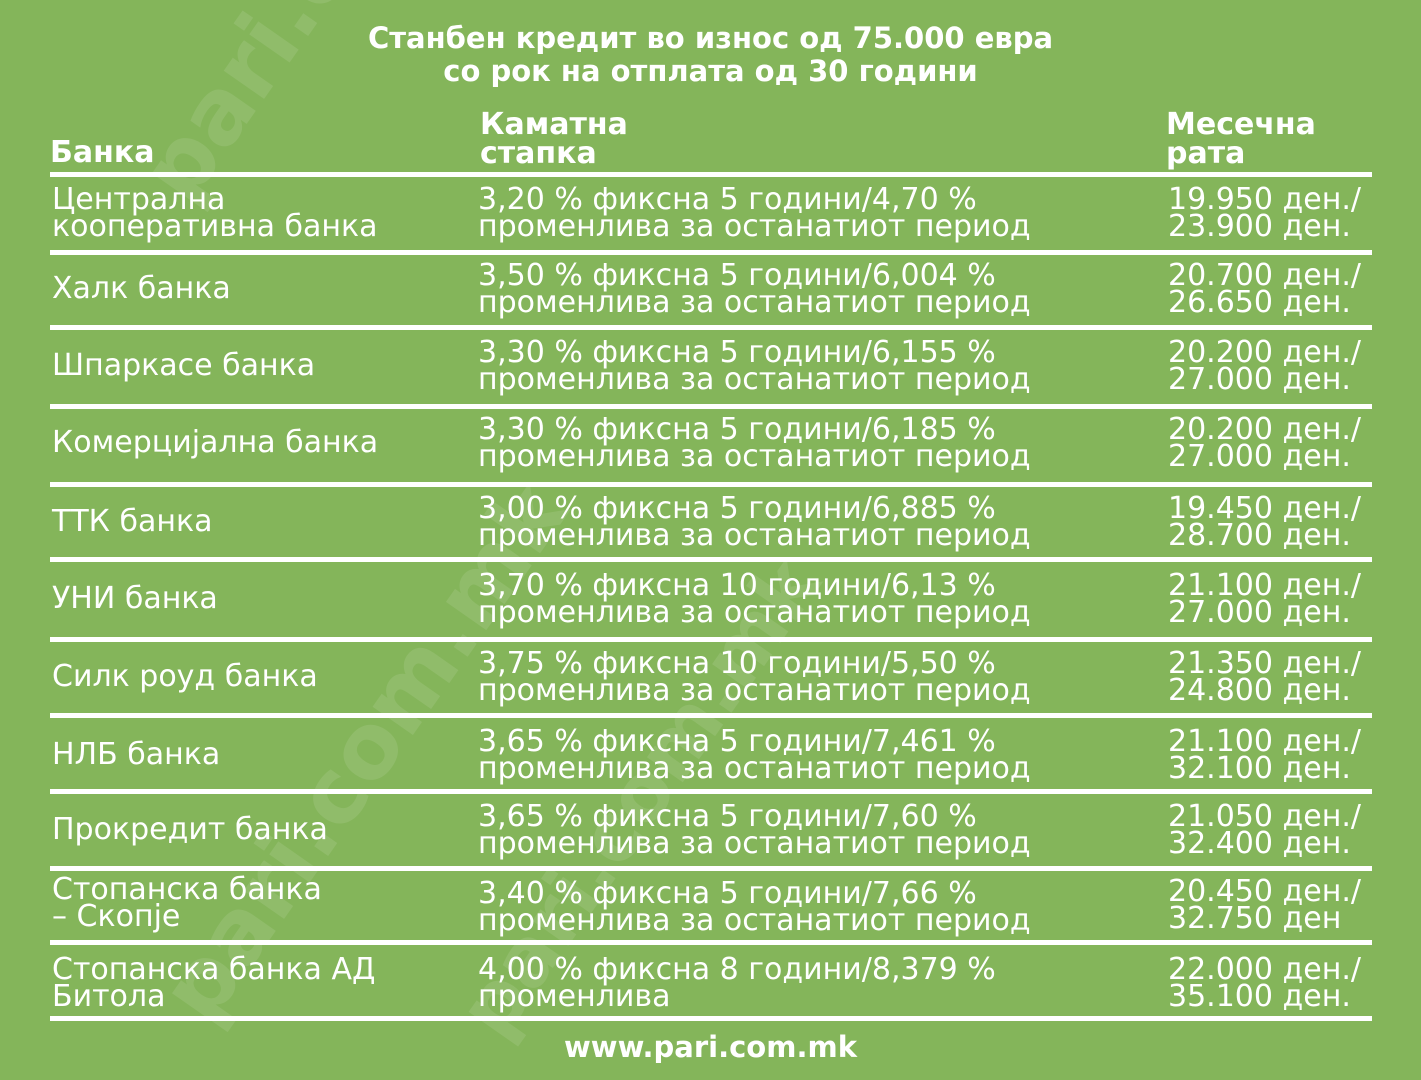 This screenshot has height=1080, width=1421. I want to click on monthly-payment: 20.700 ден./ 26.650 ден., so click(1264, 289).